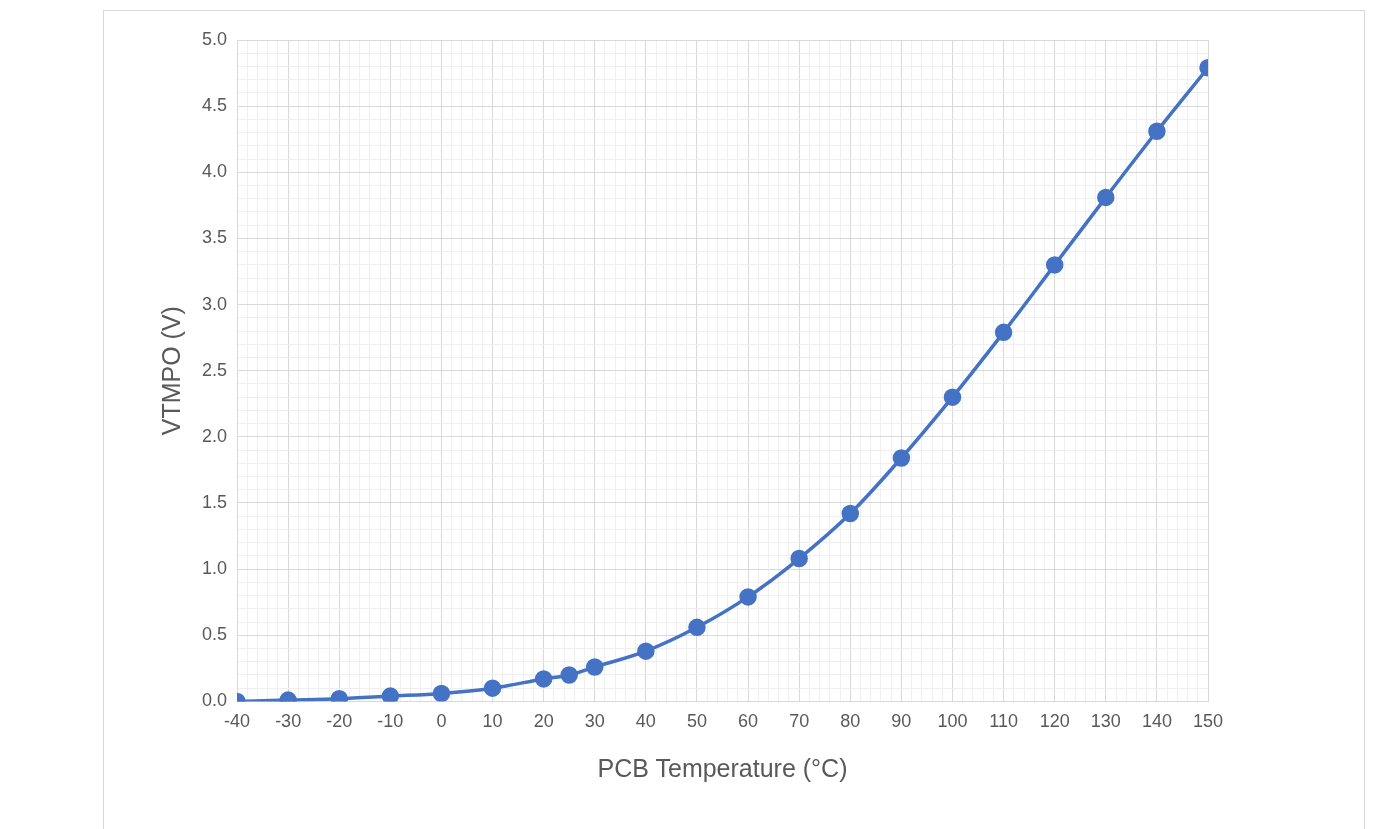  I want to click on x-tick-label: -40, so click(237, 721).